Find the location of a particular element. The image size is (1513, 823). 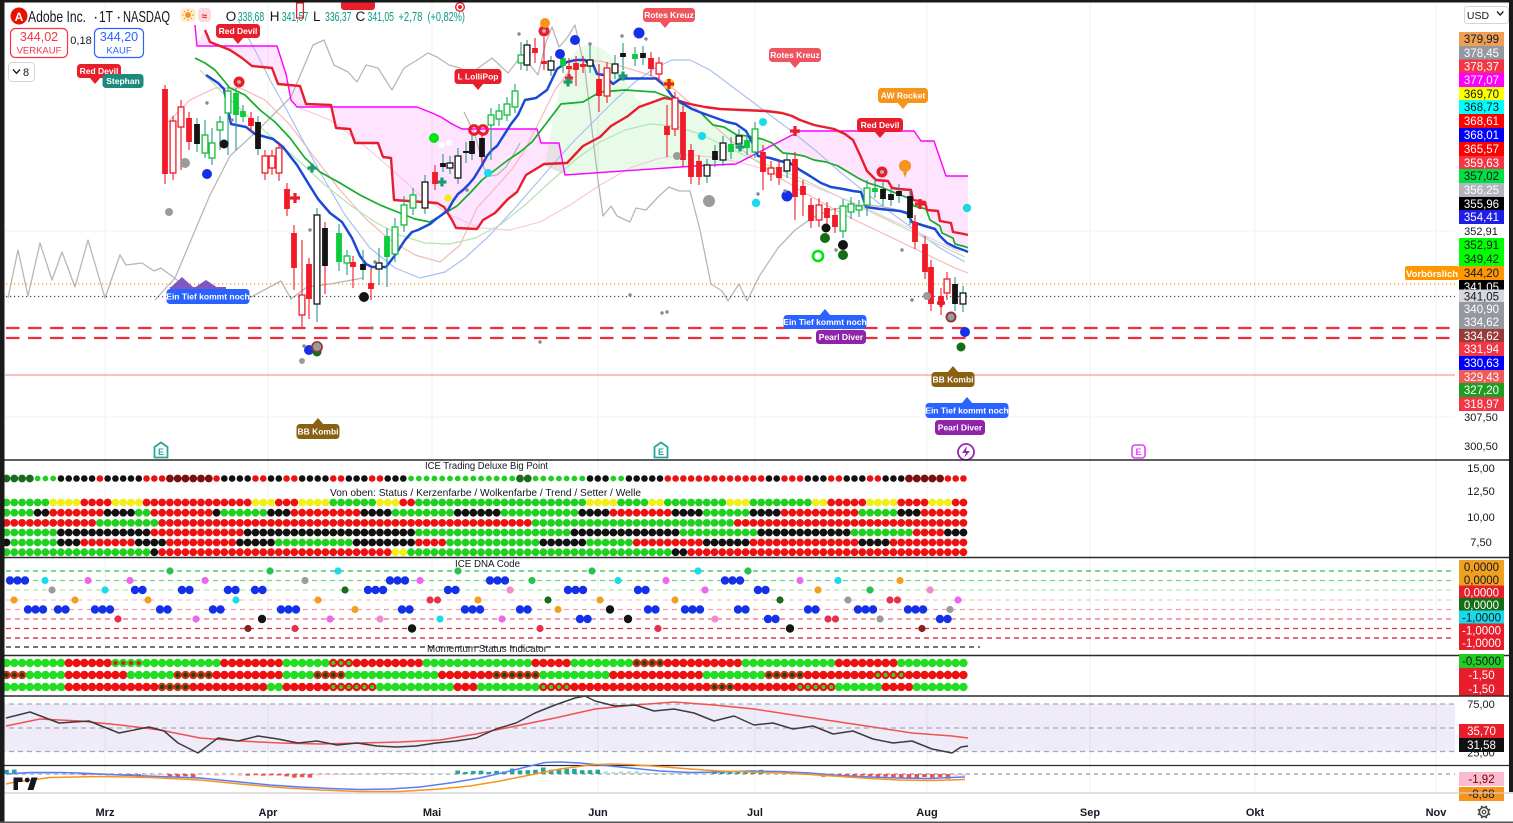

svg-text: Mrz is located at coordinates (105, 813).